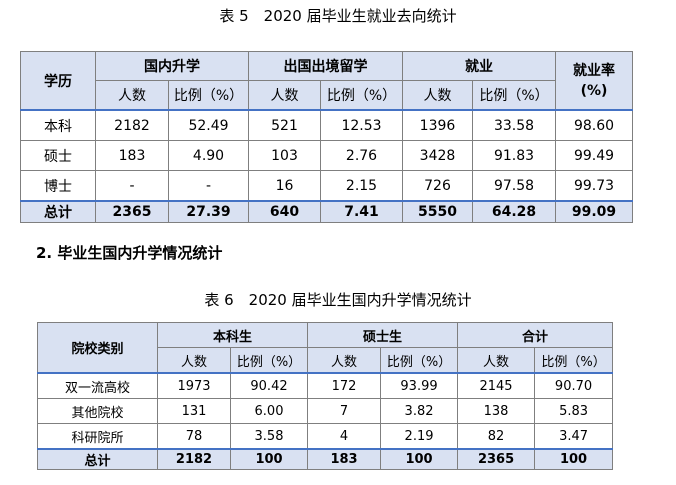  I want to click on total-cell: 7.41, so click(361, 211).